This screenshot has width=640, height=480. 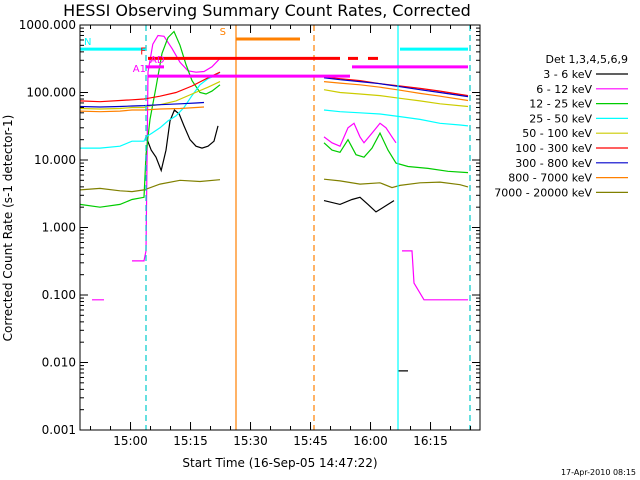 I want to click on legend-label-12-25-kev: 12 - 25 keV, so click(x=560, y=104).